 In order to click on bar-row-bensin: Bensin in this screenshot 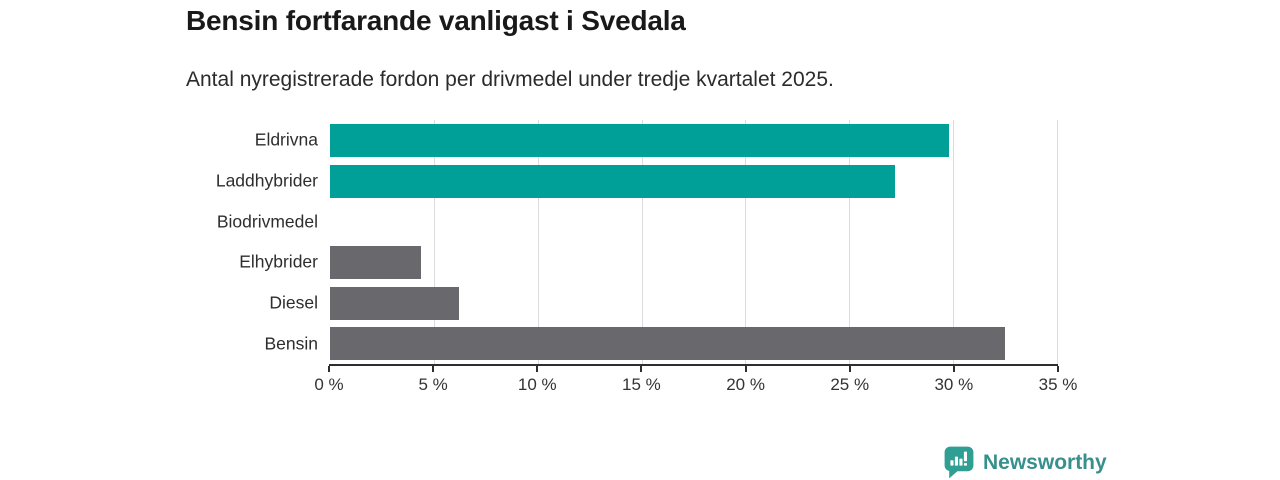, I will do `click(660, 343)`.